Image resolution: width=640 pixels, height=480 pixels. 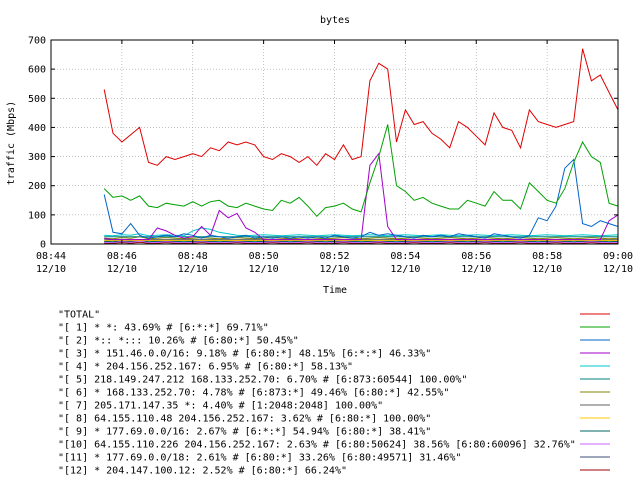 What do you see at coordinates (79, 315) in the screenshot?
I see `legend-label: "TOTAL"` at bounding box center [79, 315].